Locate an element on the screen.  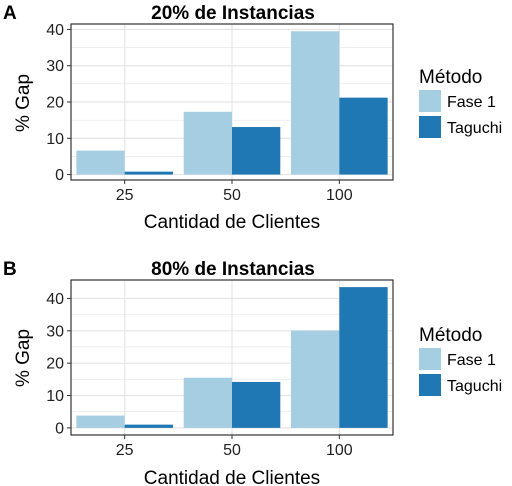
bar-fase1-25-a is located at coordinates (100, 162).